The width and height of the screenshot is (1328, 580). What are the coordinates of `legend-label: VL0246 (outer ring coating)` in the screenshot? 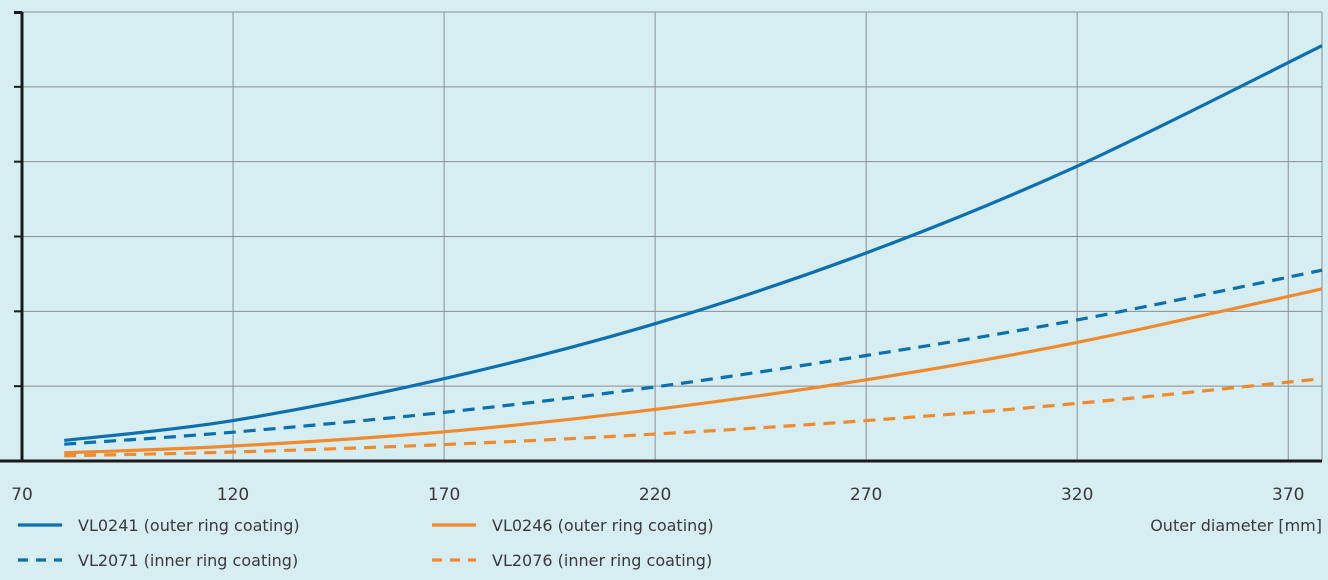 It's located at (603, 525).